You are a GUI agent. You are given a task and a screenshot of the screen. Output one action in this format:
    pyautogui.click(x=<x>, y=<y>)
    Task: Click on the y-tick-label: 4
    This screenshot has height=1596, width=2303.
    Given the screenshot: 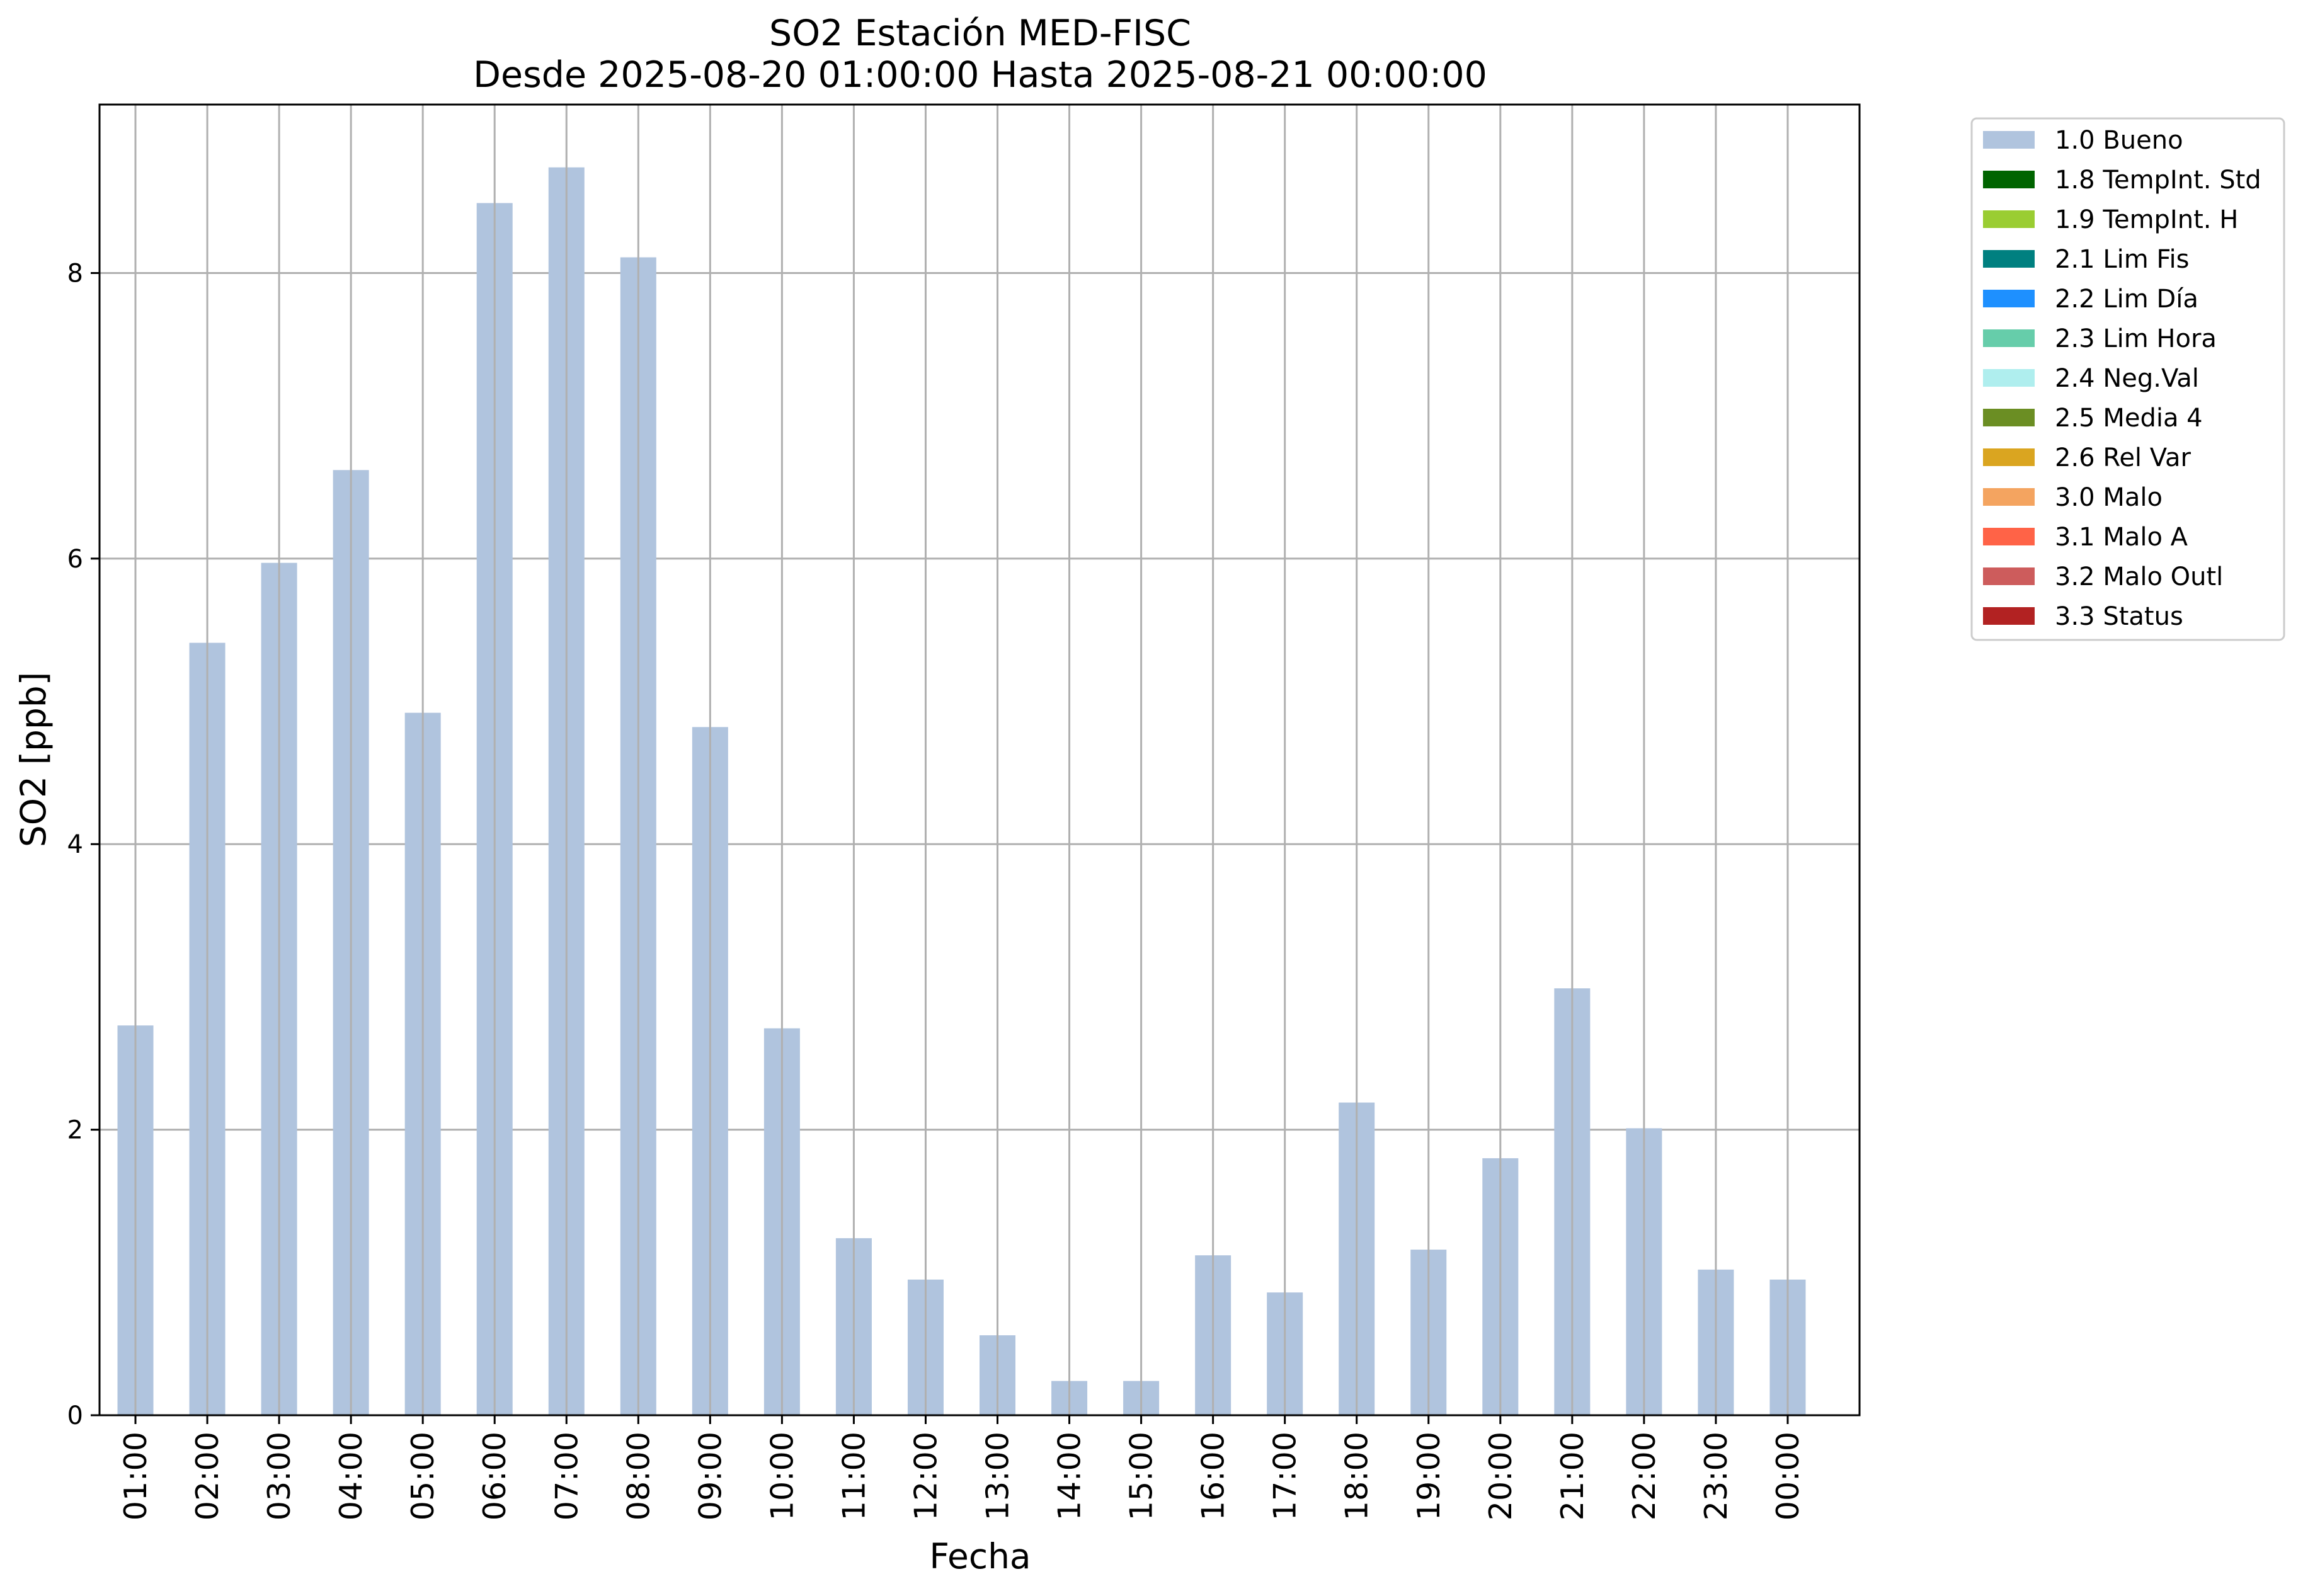 What is the action you would take?
    pyautogui.click(x=75, y=844)
    